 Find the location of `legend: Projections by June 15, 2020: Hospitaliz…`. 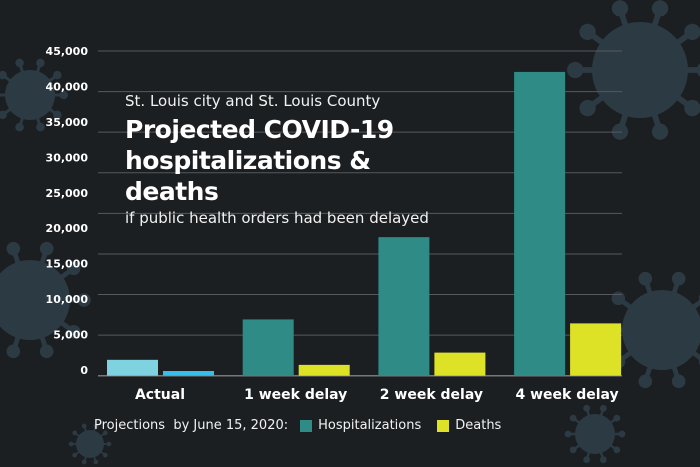

legend: Projections by June 15, 2020: Hospitaliz… is located at coordinates (297, 425).